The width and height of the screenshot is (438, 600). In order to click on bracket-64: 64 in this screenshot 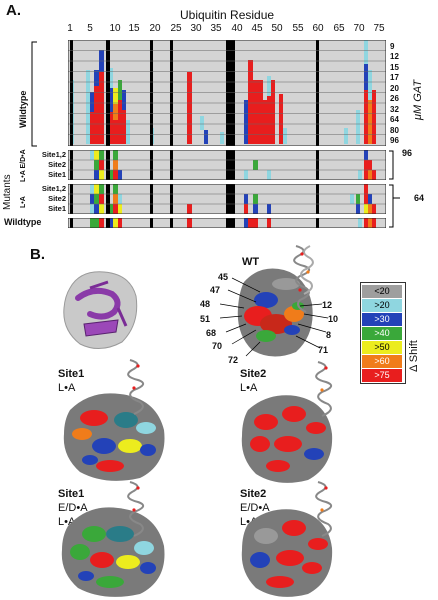, I will do `click(419, 198)`.